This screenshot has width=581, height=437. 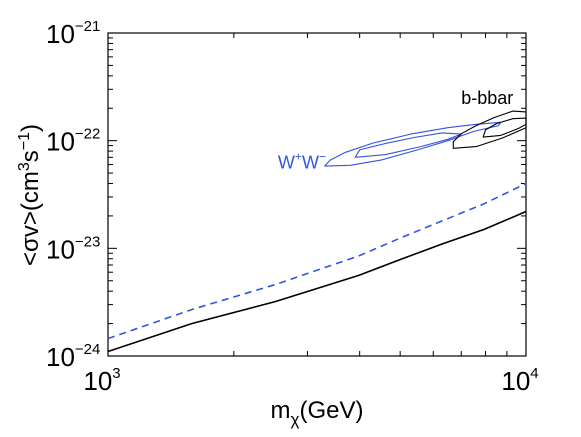 I want to click on annotation-ww: W+W−, so click(x=302, y=161).